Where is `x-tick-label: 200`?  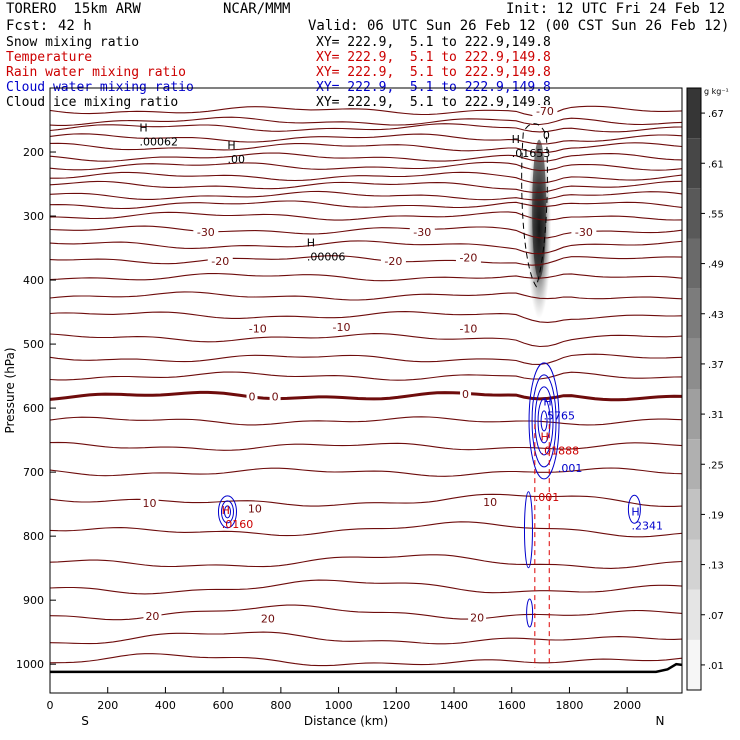 x-tick-label: 200 is located at coordinates (107, 705).